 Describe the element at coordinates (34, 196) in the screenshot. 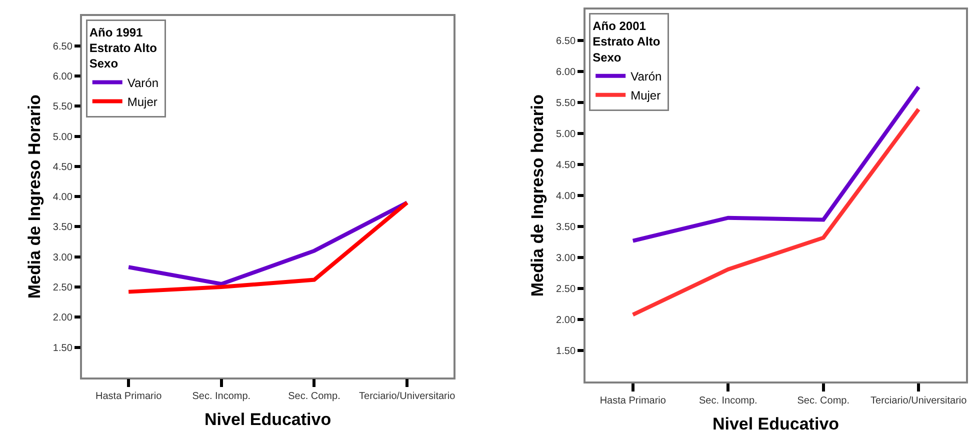

I see `y-axis-title: Media de Ingreso Horario` at that location.